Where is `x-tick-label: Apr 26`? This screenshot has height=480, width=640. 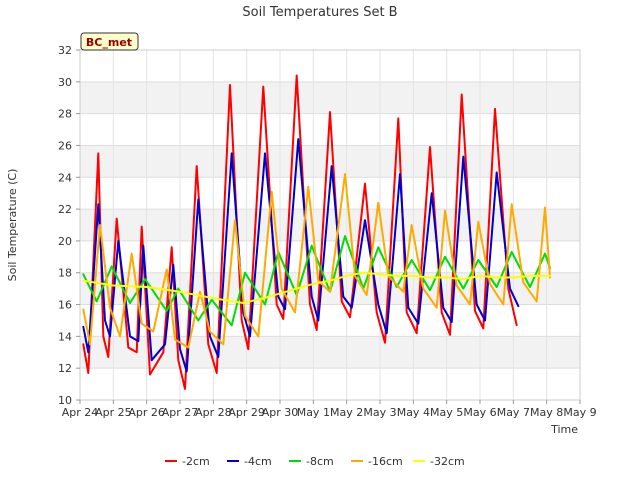 x-tick-label: Apr 26 is located at coordinates (146, 412).